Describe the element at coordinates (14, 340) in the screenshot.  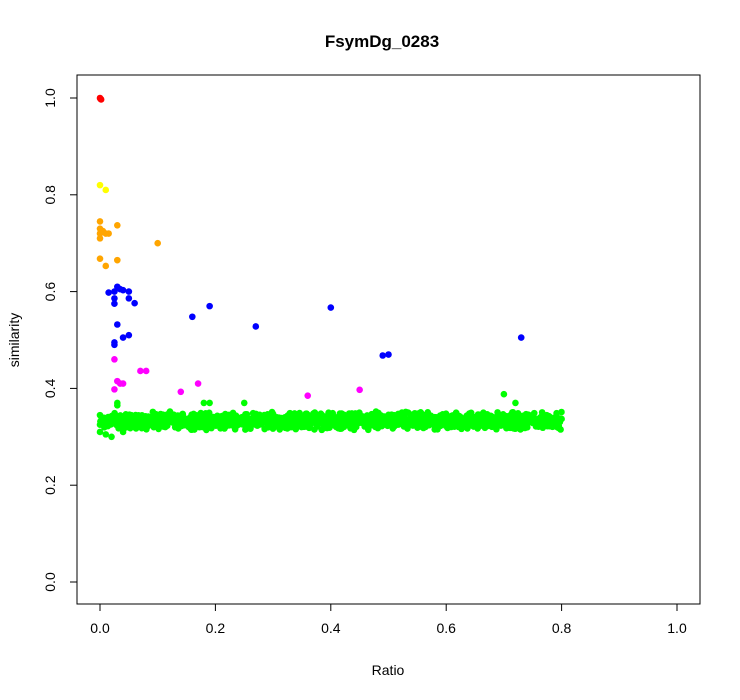
I see `y-axis-title: similarity` at that location.